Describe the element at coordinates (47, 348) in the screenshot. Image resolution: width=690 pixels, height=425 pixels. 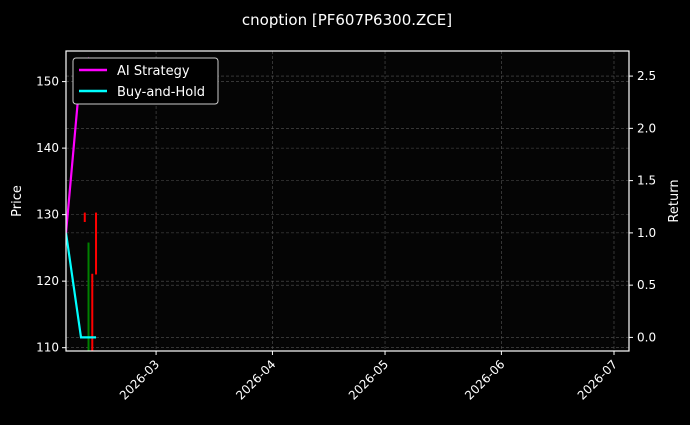
I see `y-tick-label: 110` at that location.